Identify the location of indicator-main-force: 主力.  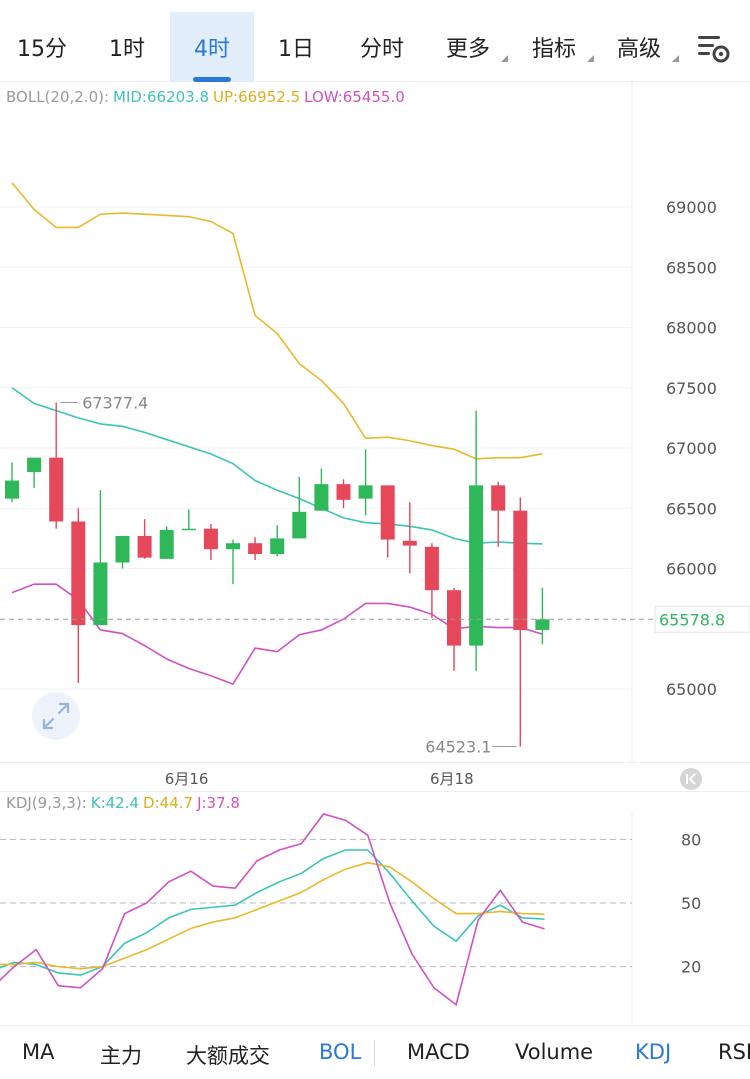
(121, 1056).